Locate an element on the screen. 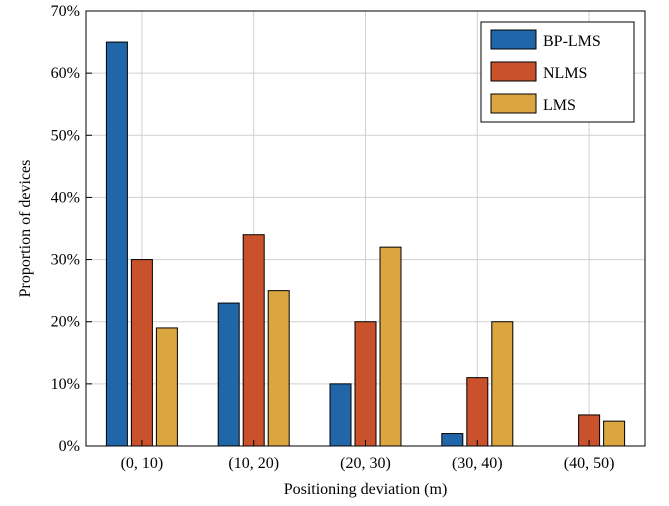 This screenshot has height=506, width=669. legend-label: NLMS is located at coordinates (565, 73).